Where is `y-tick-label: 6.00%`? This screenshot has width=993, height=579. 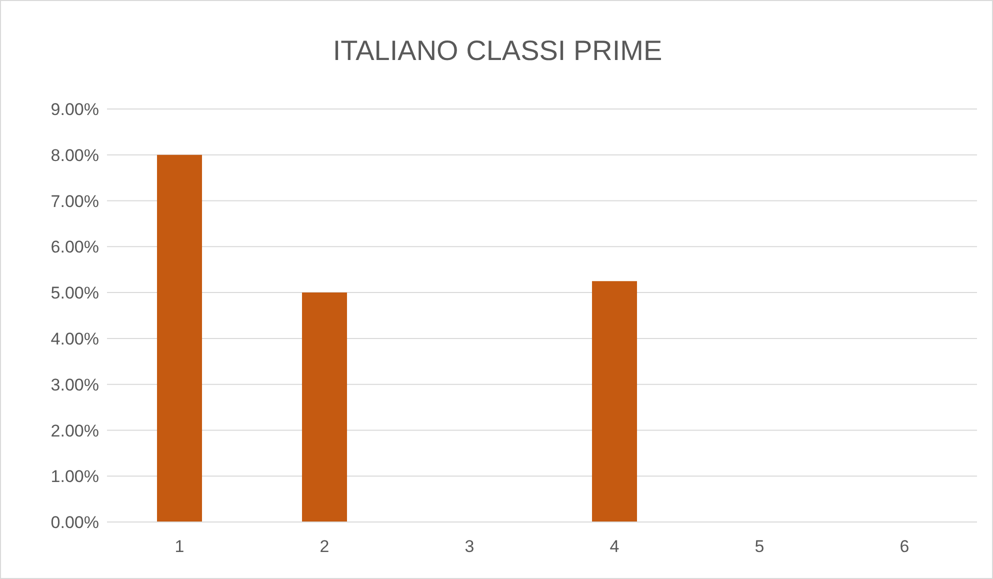
y-tick-label: 6.00% is located at coordinates (74, 247).